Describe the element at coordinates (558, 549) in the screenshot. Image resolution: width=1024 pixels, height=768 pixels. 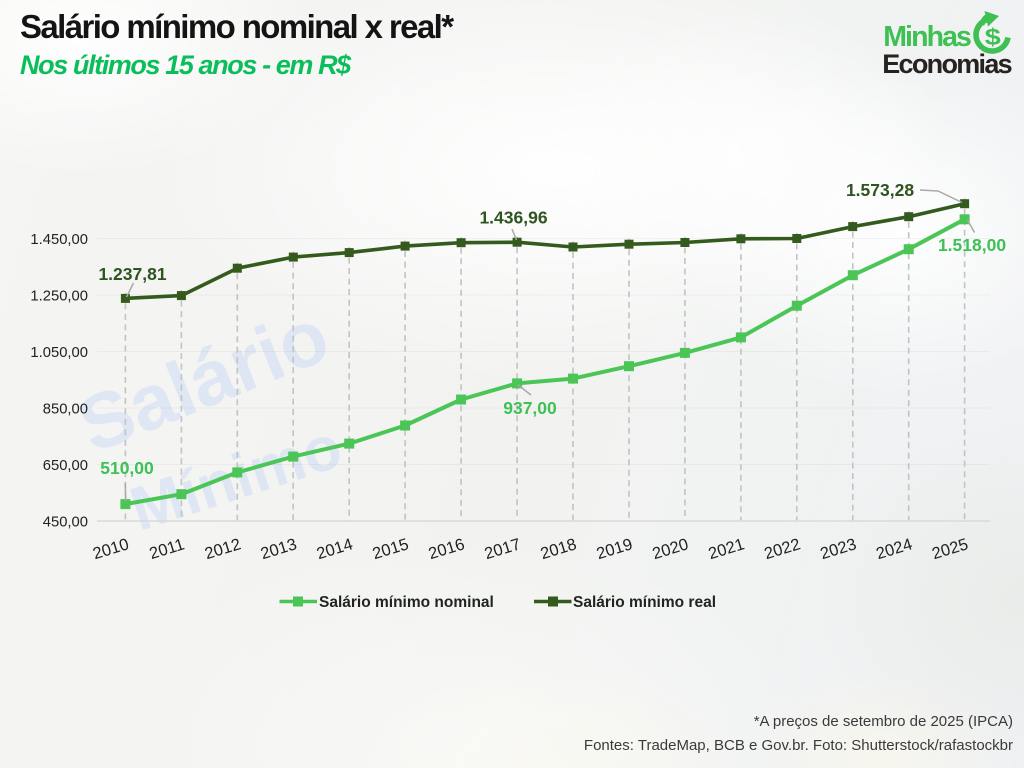
I see `svg-text: 2018` at that location.